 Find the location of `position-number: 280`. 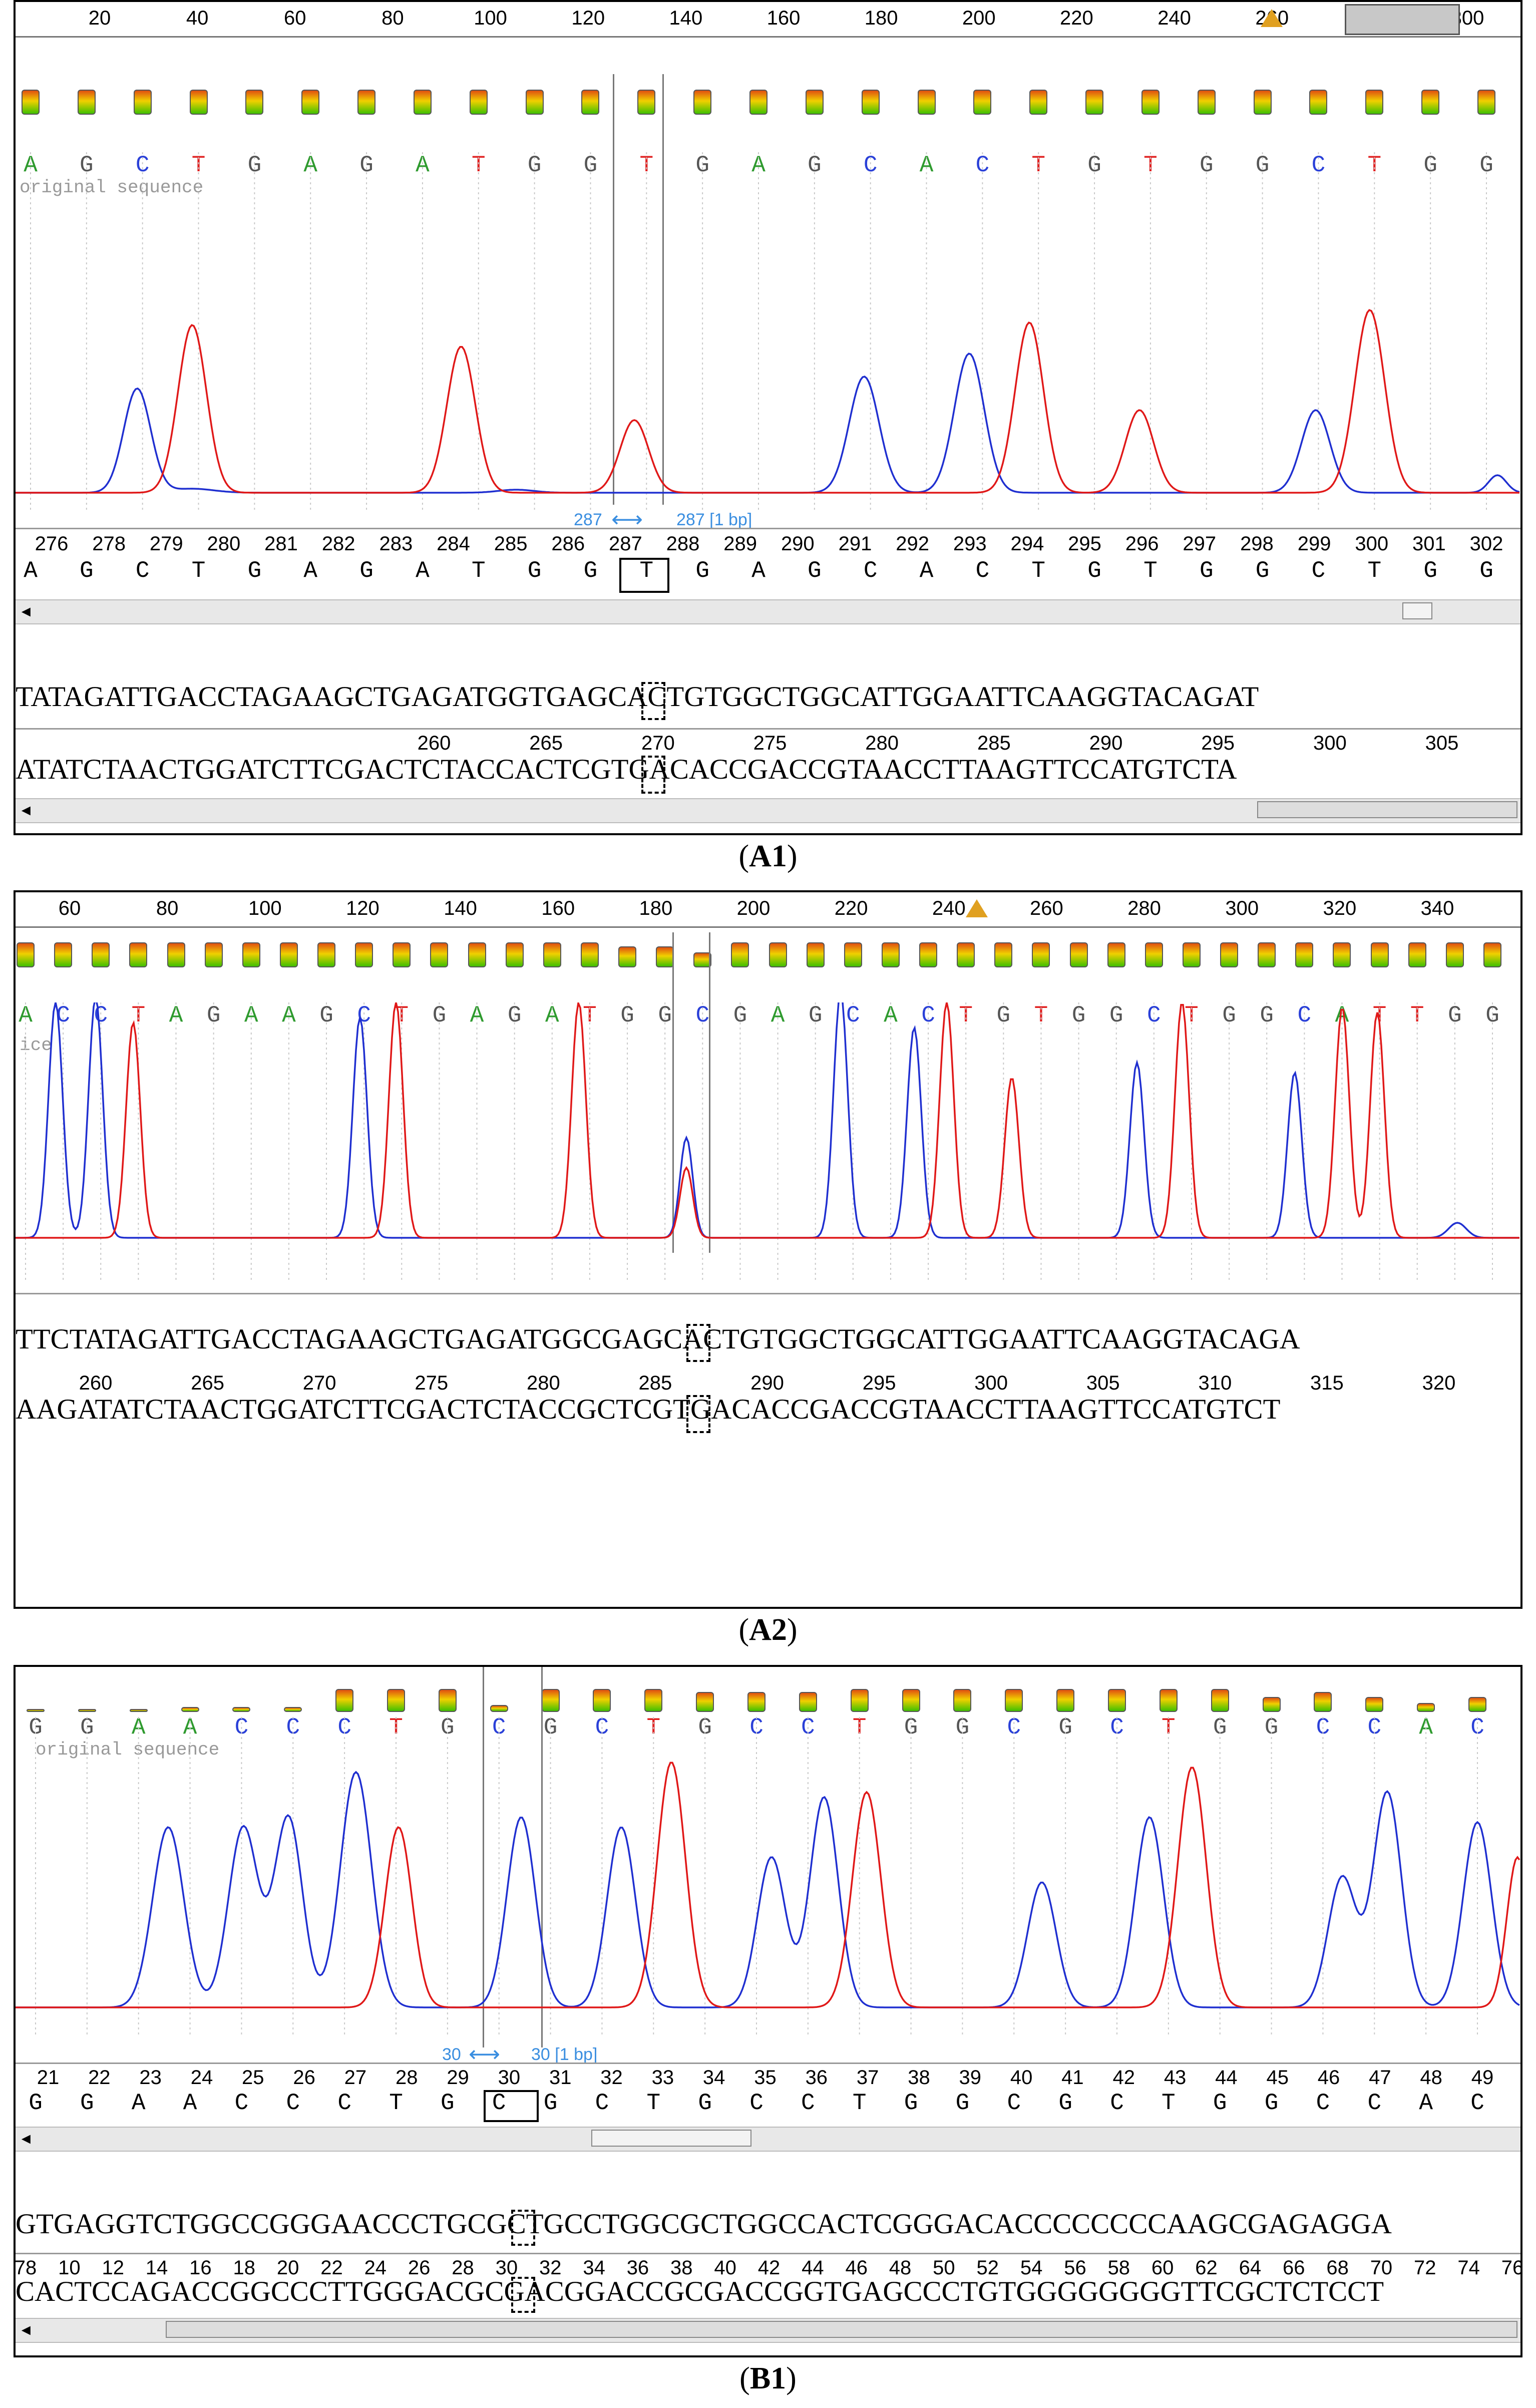

position-number: 280 is located at coordinates (882, 743).